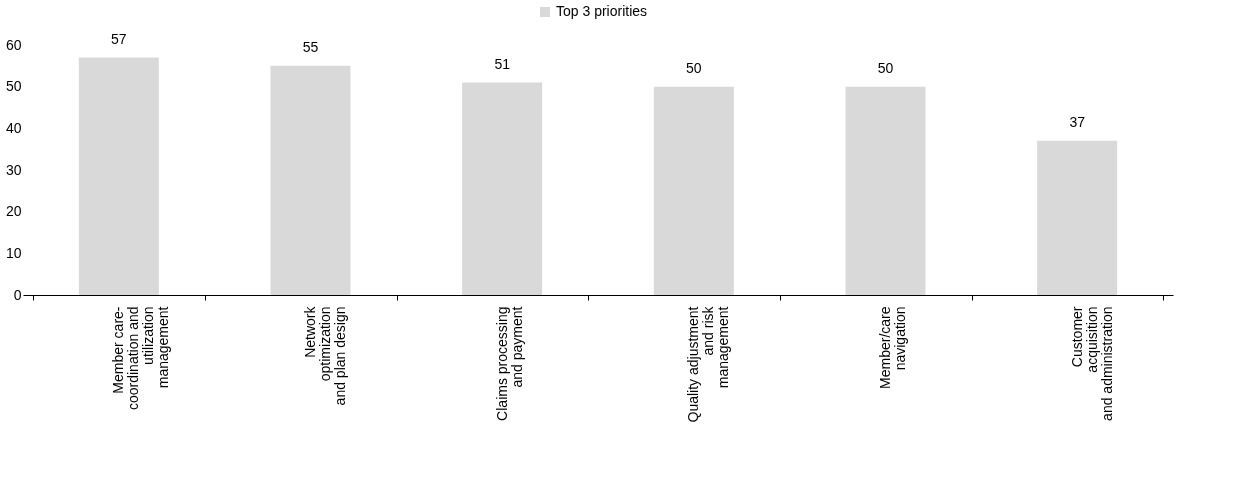 This screenshot has height=501, width=1243. Describe the element at coordinates (708, 364) in the screenshot. I see `x-tick-label: Quality adjustment and risk management` at that location.